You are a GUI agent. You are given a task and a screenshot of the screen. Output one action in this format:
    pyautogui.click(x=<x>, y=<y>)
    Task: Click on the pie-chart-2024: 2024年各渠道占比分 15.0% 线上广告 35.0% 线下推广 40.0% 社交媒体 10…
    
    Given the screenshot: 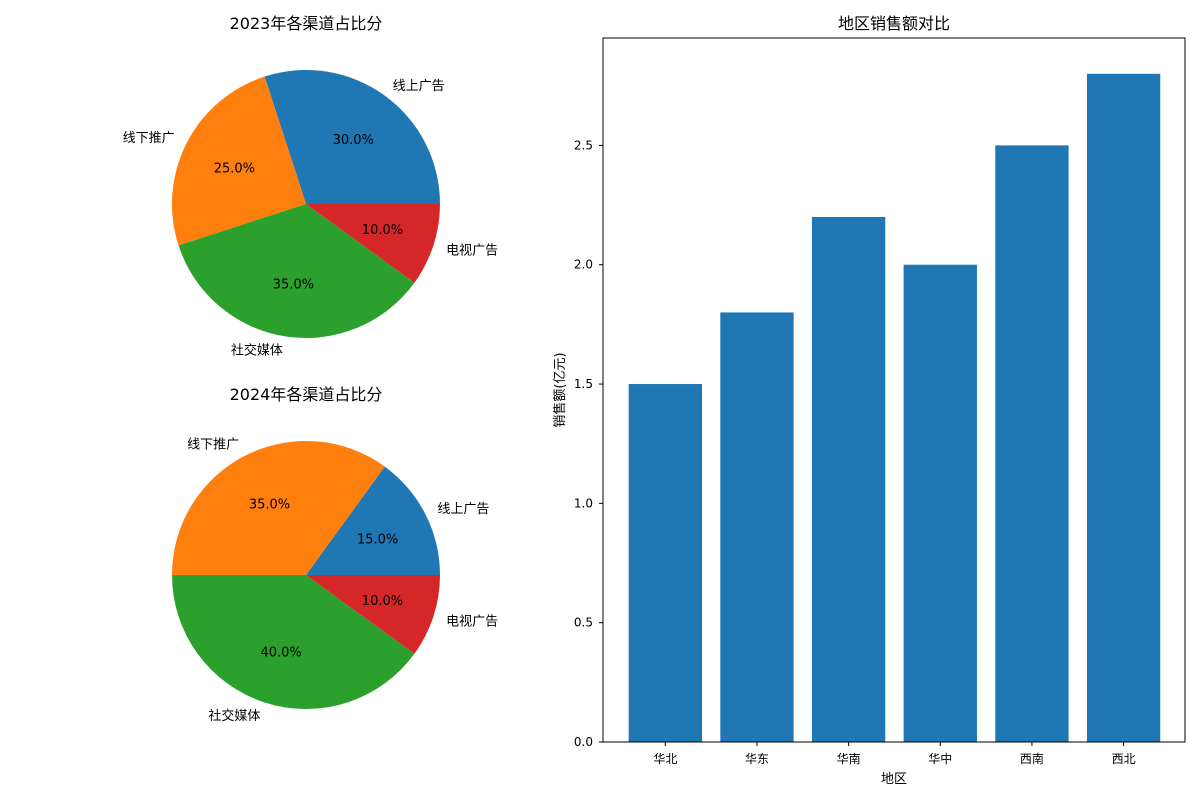 What is the action you would take?
    pyautogui.click(x=335, y=554)
    